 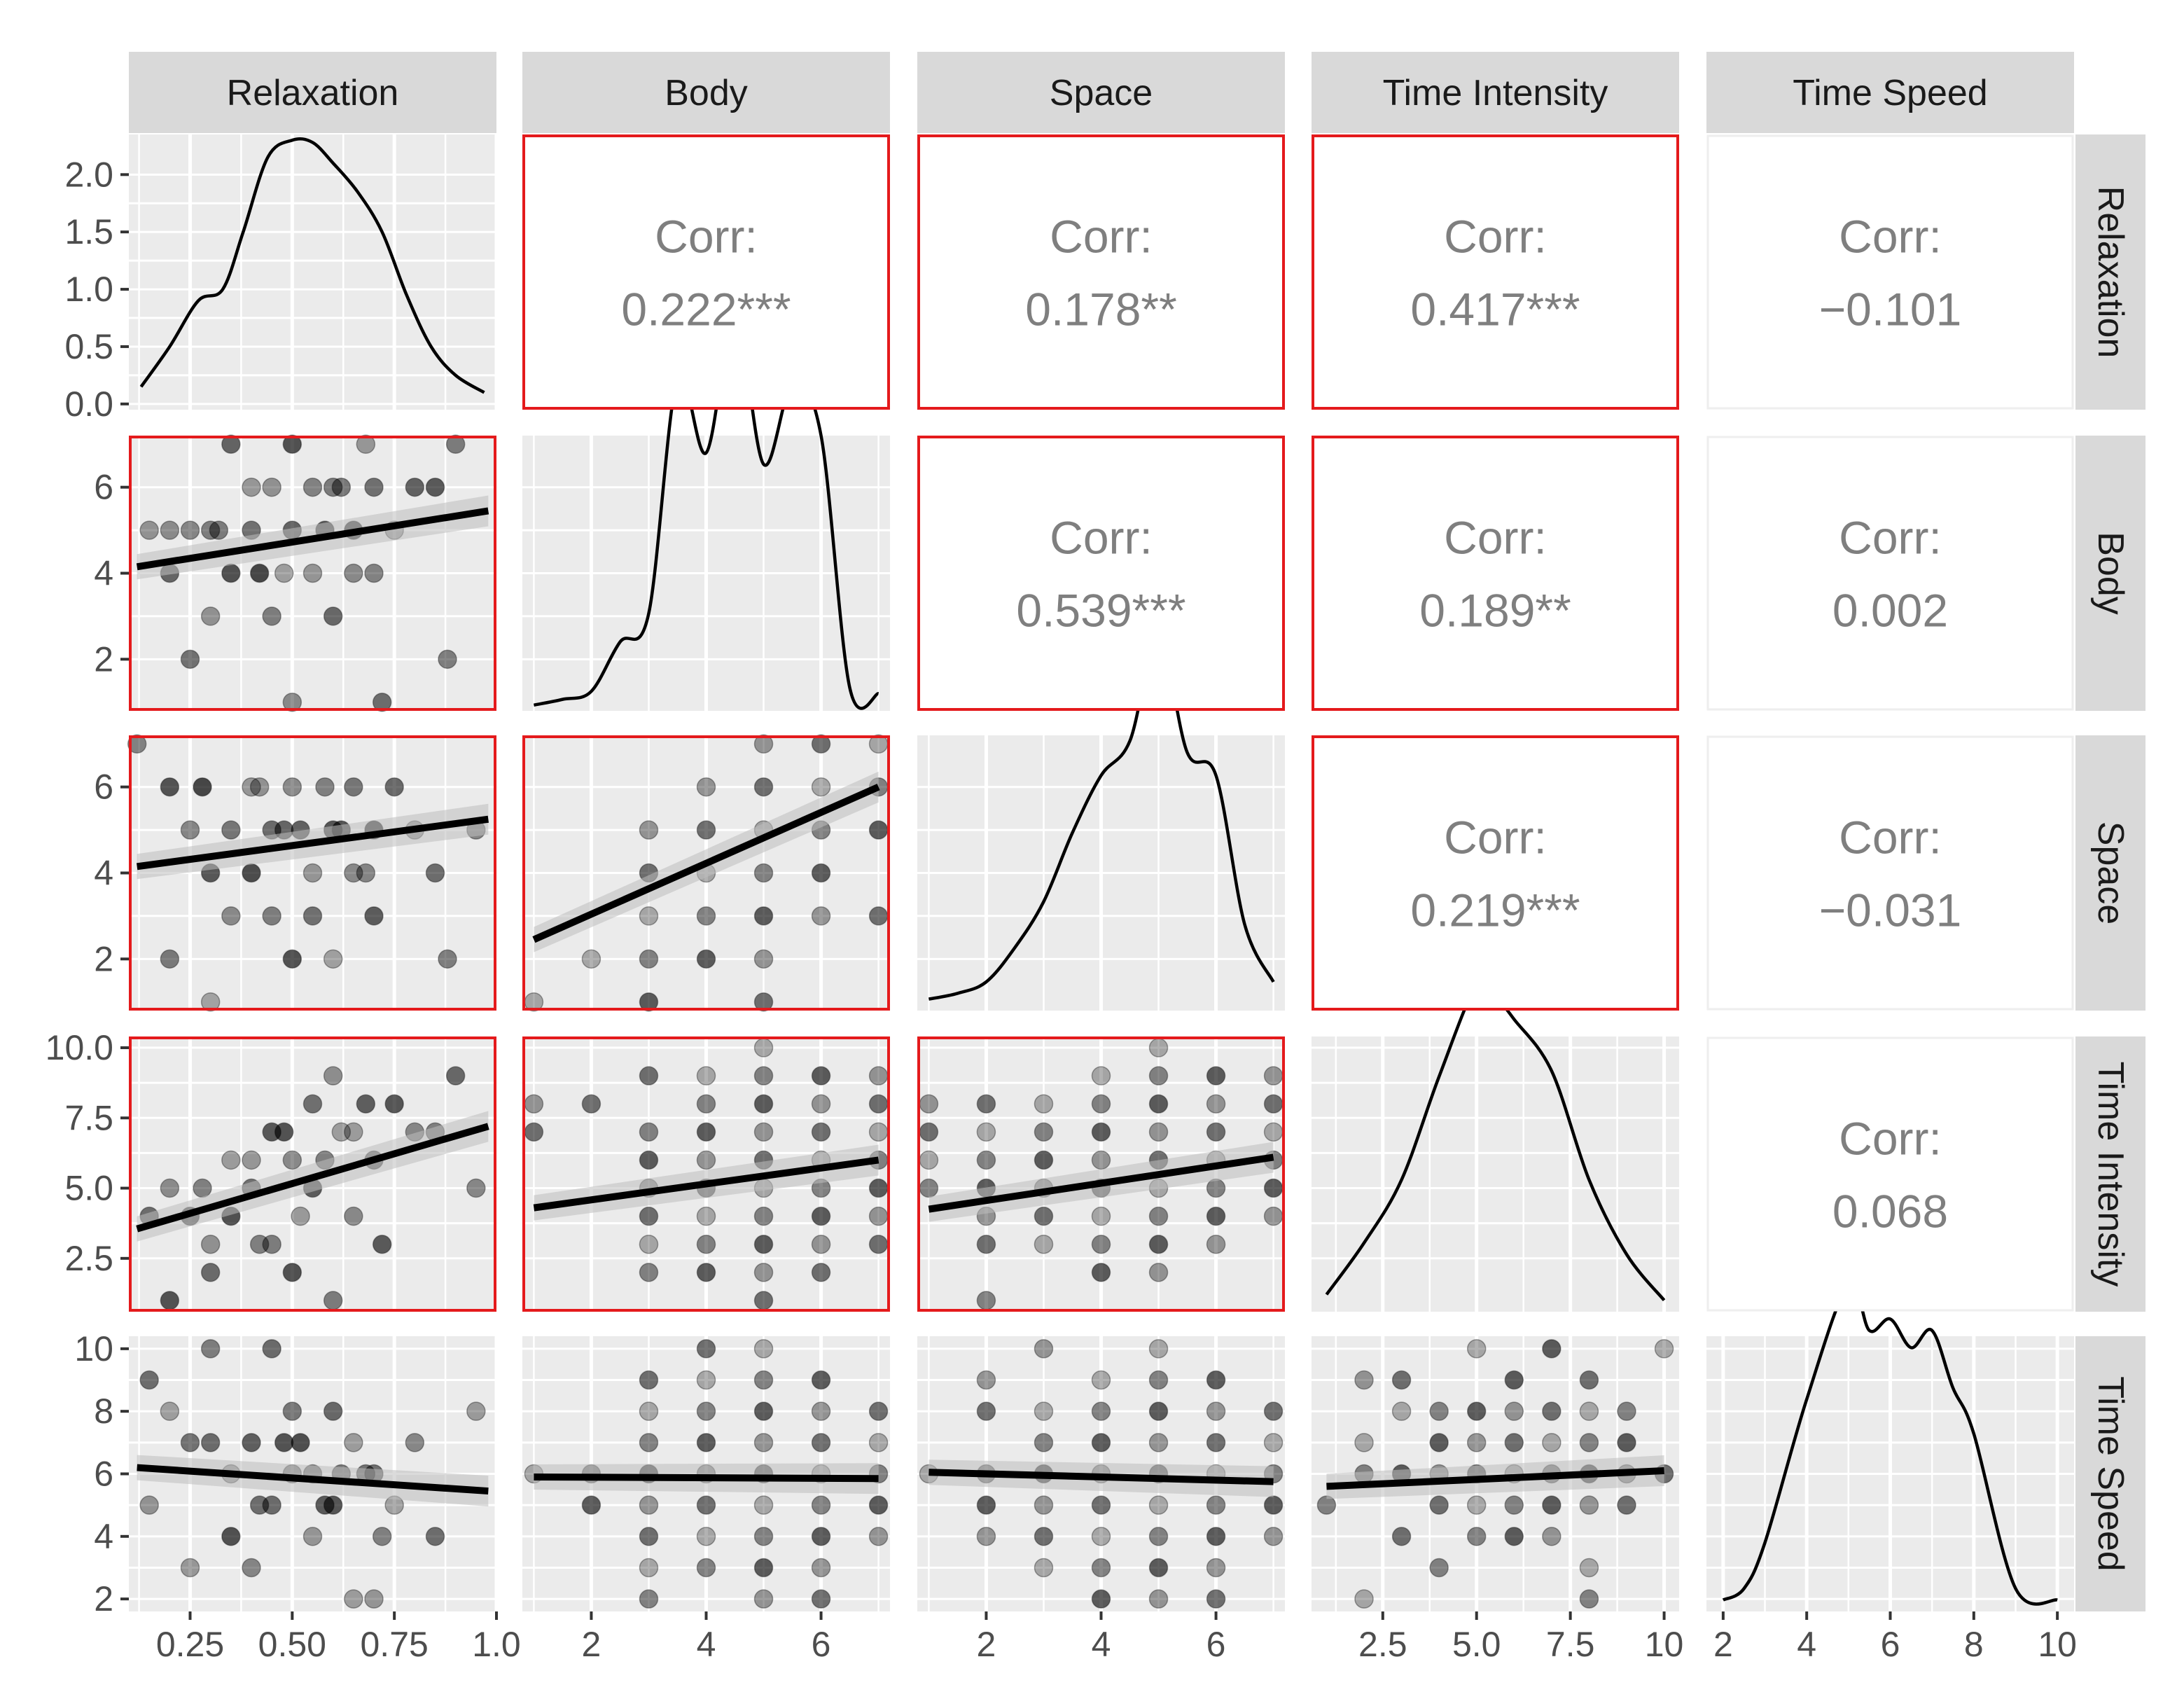 I want to click on y-tick-label-relaxation: 0.5, so click(x=88, y=346).